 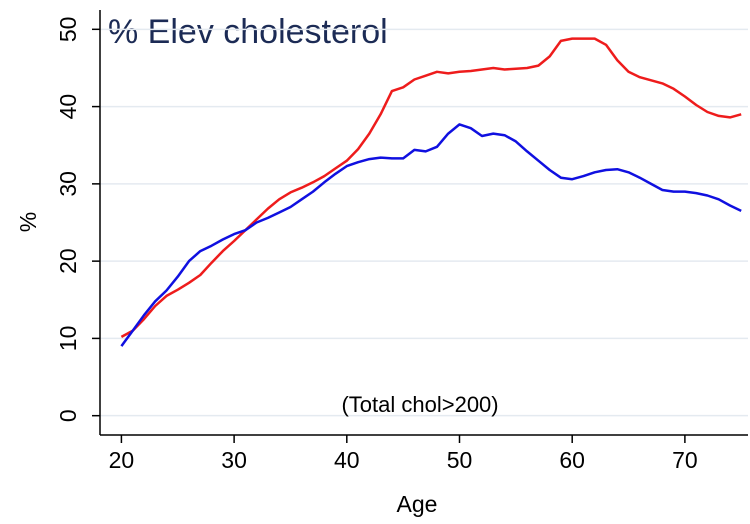 What do you see at coordinates (68, 339) in the screenshot?
I see `y-tick-label: 10` at bounding box center [68, 339].